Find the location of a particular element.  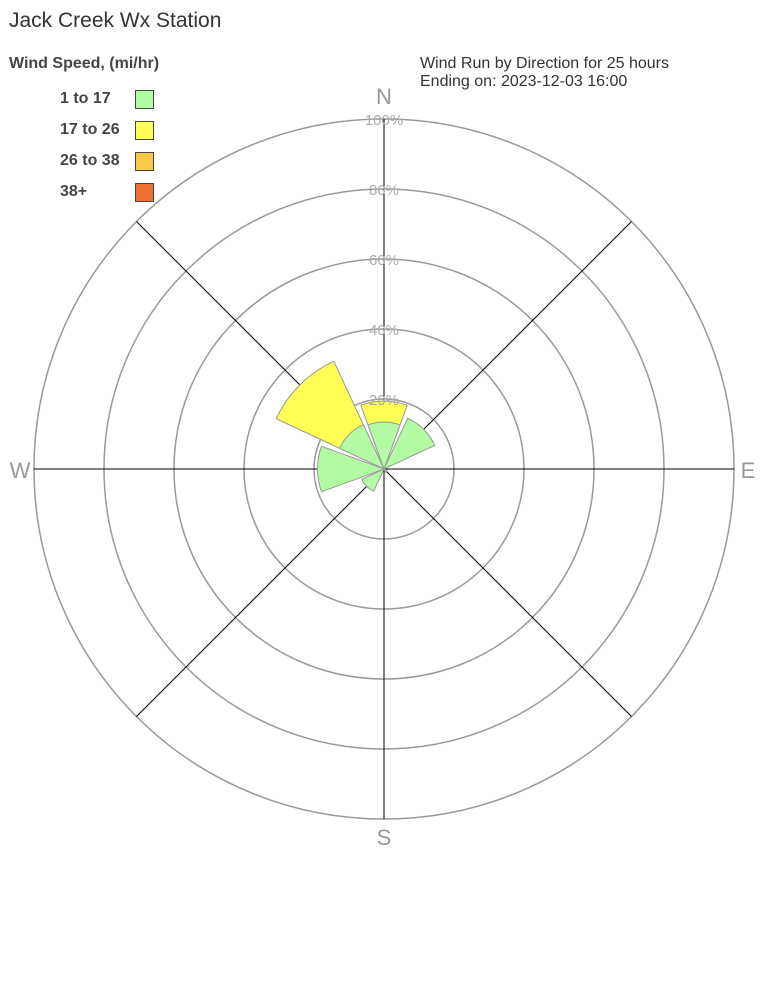

legend-label: 26 to 38 is located at coordinates (90, 160).